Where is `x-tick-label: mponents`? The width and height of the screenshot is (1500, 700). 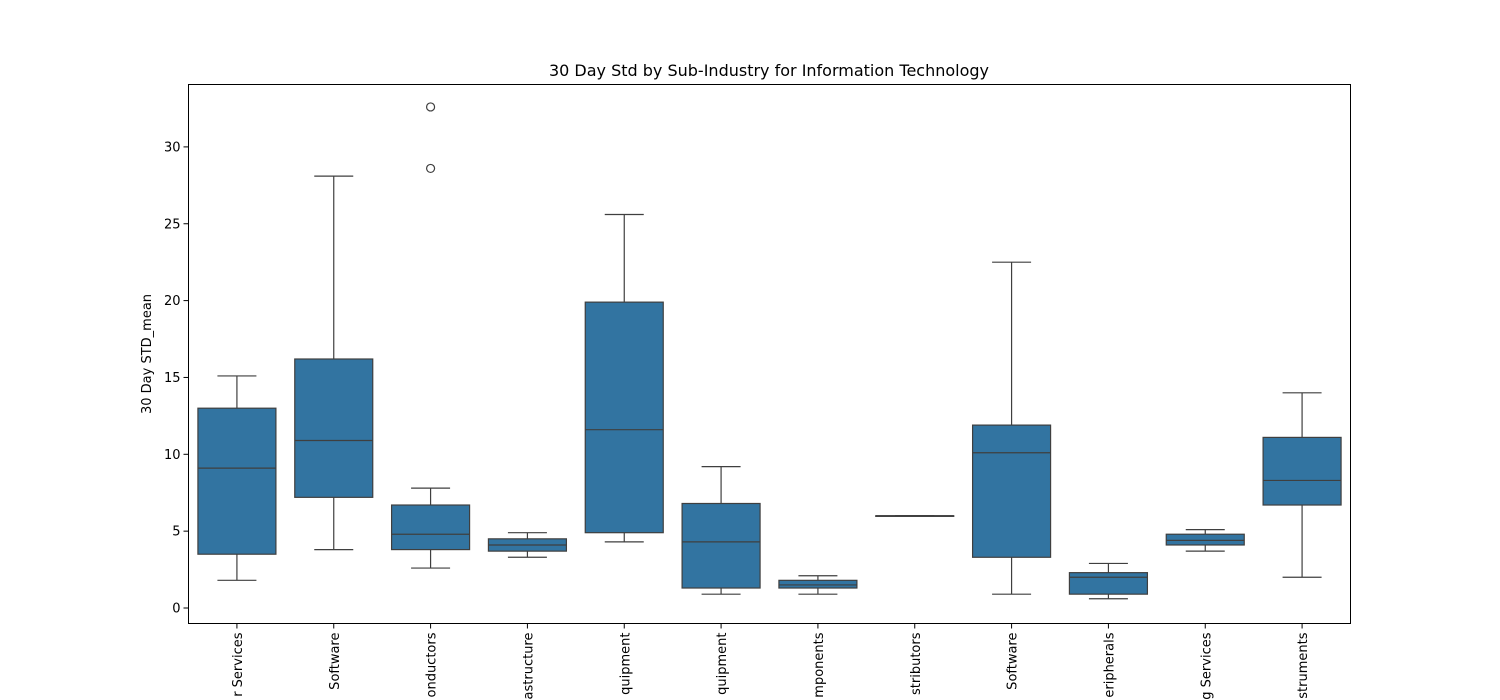
x-tick-label: mponents is located at coordinates (819, 664).